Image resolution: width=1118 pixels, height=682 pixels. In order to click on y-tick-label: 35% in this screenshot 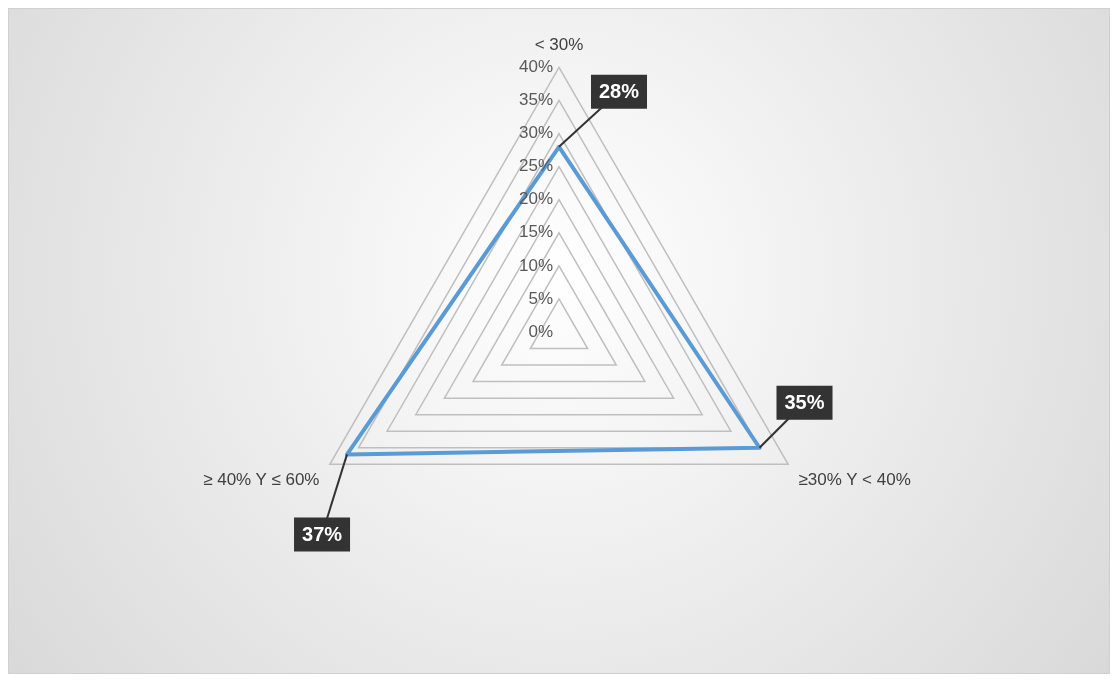, I will do `click(535, 100)`.